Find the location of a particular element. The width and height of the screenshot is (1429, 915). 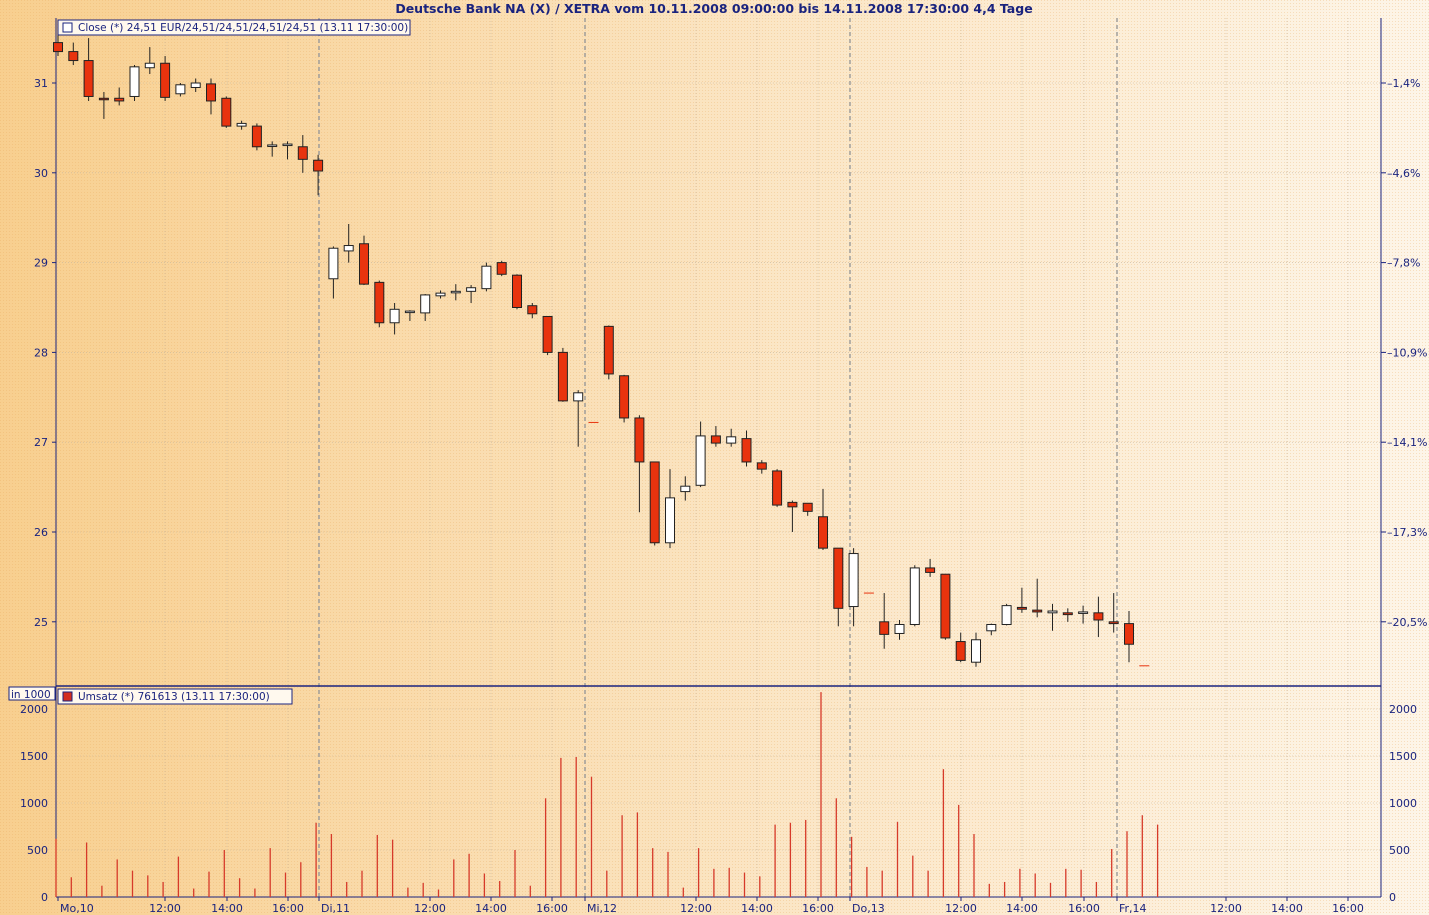

time-tick-label: Mi,12 is located at coordinates (602, 908).